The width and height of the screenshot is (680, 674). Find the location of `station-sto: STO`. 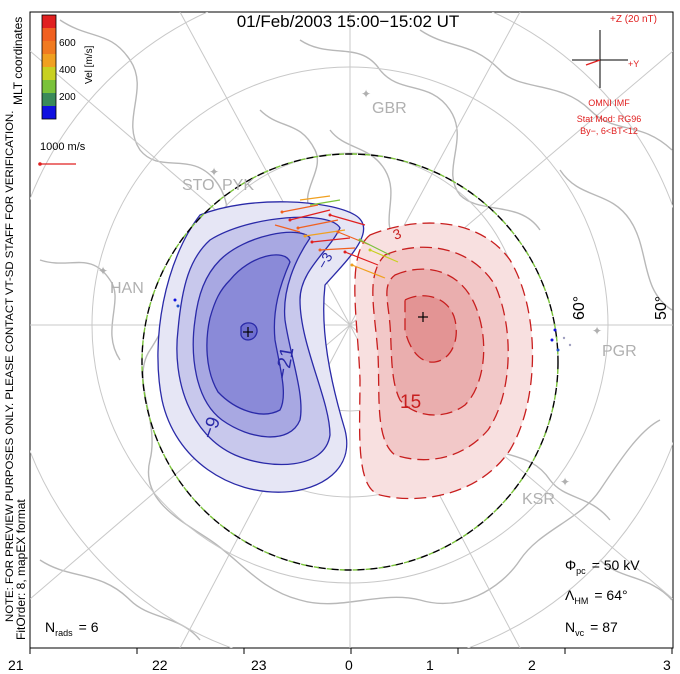

station-sto: STO is located at coordinates (198, 185).